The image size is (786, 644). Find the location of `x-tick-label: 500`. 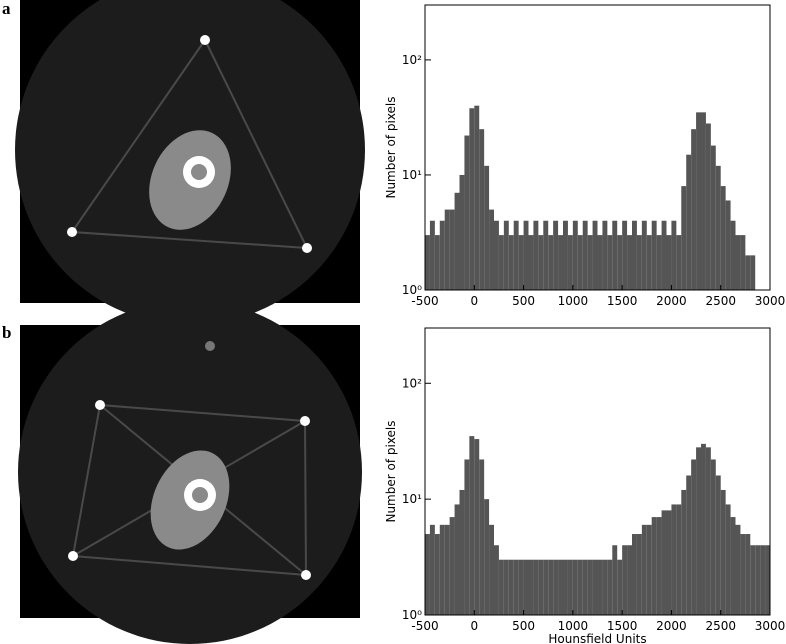

x-tick-label: 500 is located at coordinates (523, 301).